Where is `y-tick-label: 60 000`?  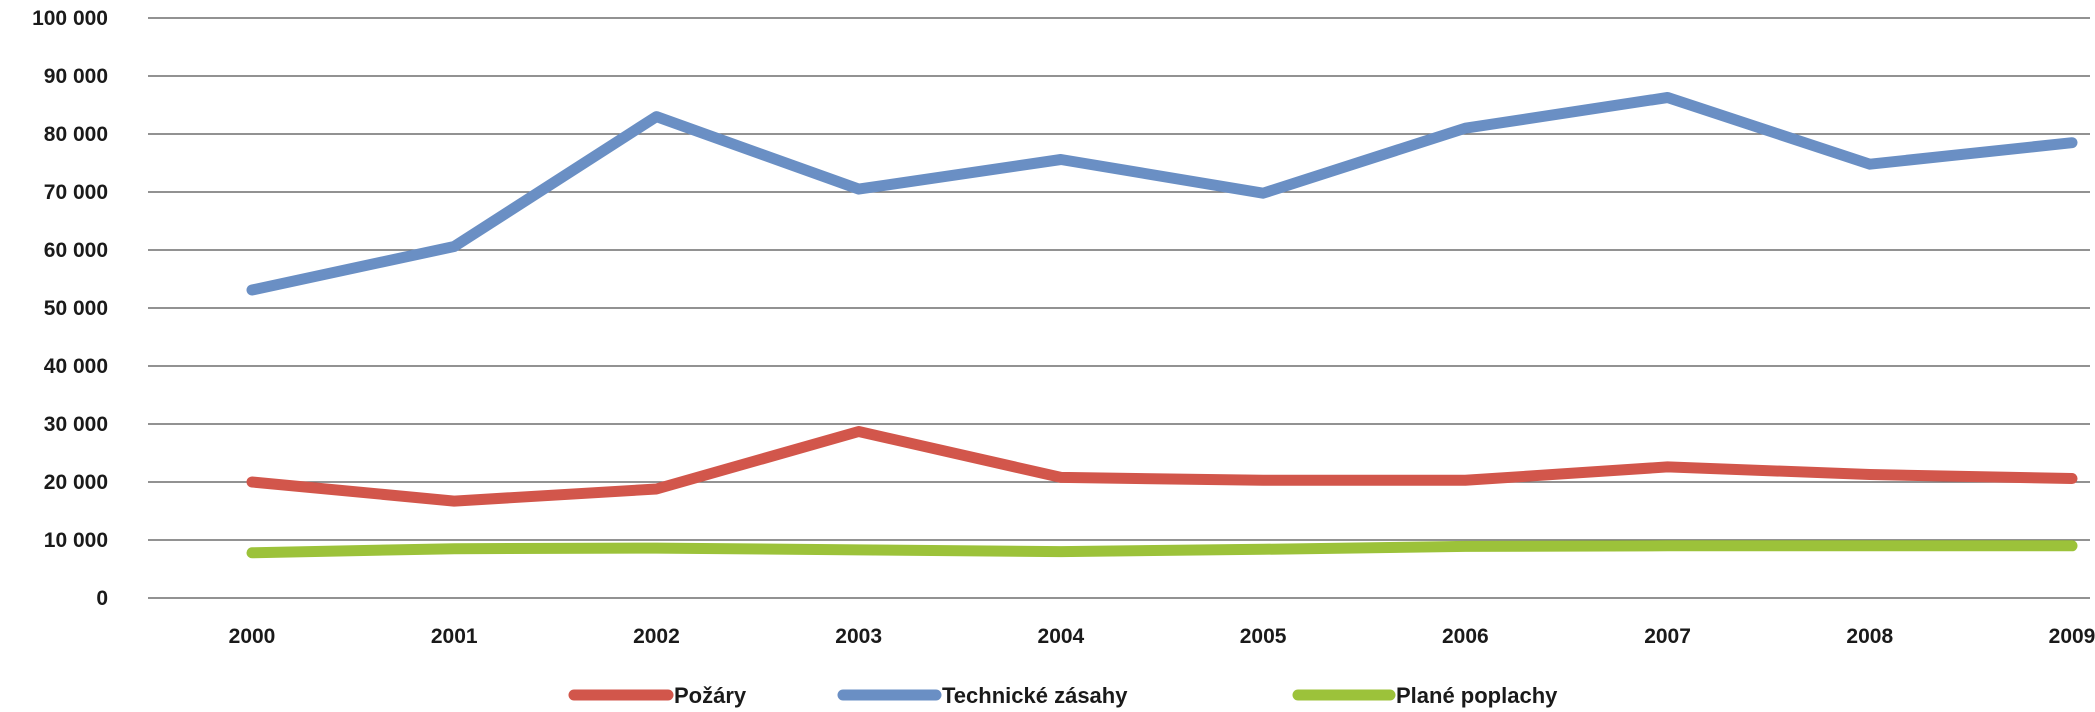
y-tick-label: 60 000 is located at coordinates (76, 250).